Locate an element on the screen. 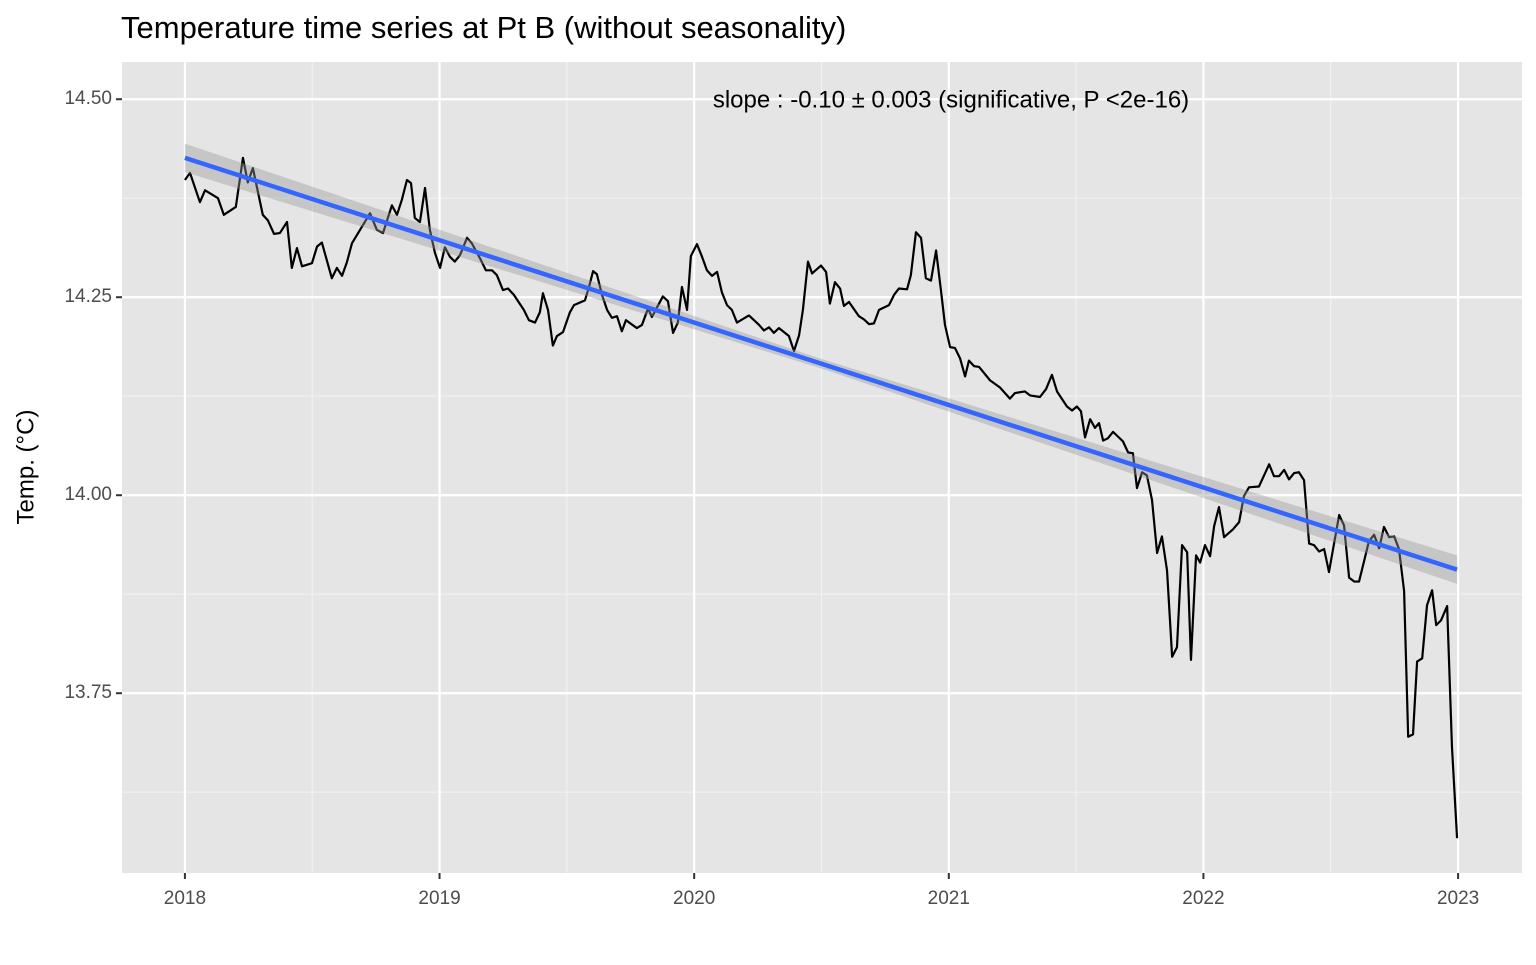  y-tick-label: 14.00 is located at coordinates (88, 494).